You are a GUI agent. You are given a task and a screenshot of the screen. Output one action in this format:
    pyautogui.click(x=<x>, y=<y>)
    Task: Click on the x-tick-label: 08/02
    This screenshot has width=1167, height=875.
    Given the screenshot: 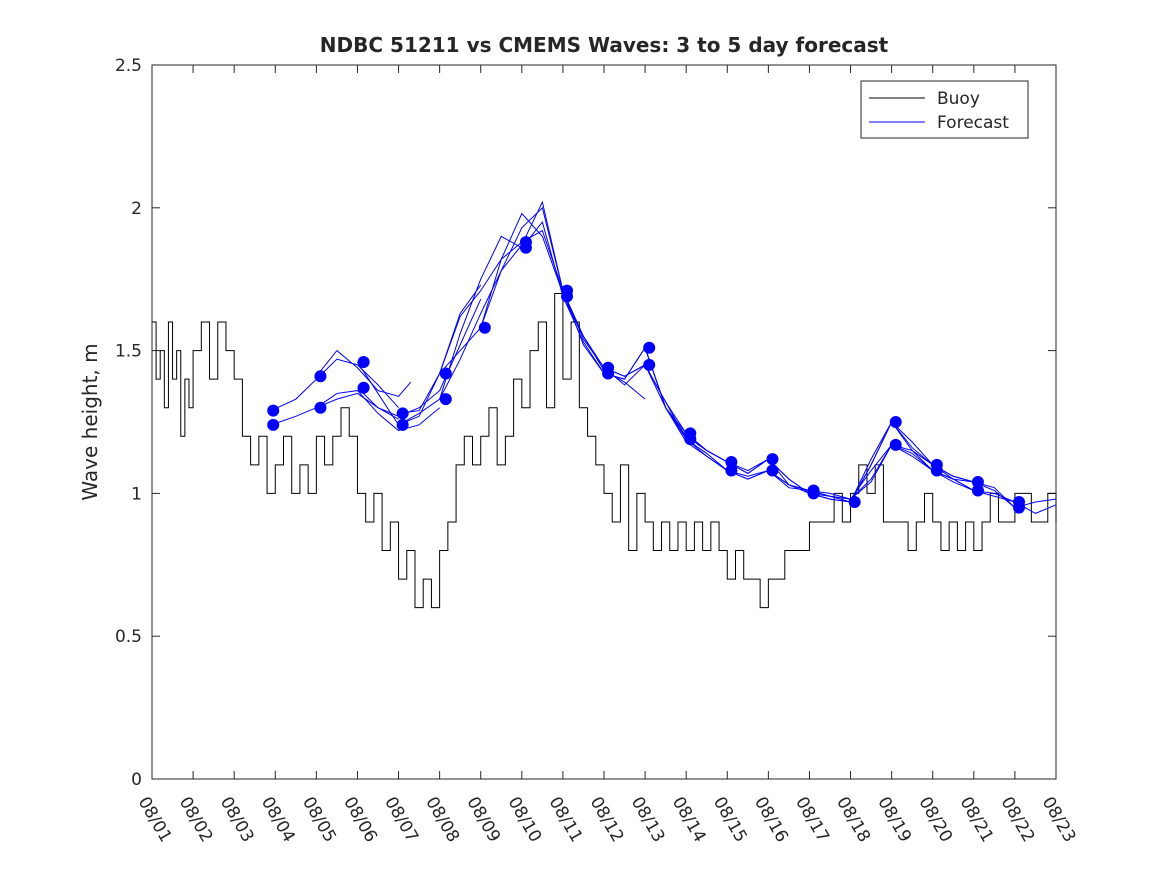 What is the action you would take?
    pyautogui.click(x=196, y=820)
    